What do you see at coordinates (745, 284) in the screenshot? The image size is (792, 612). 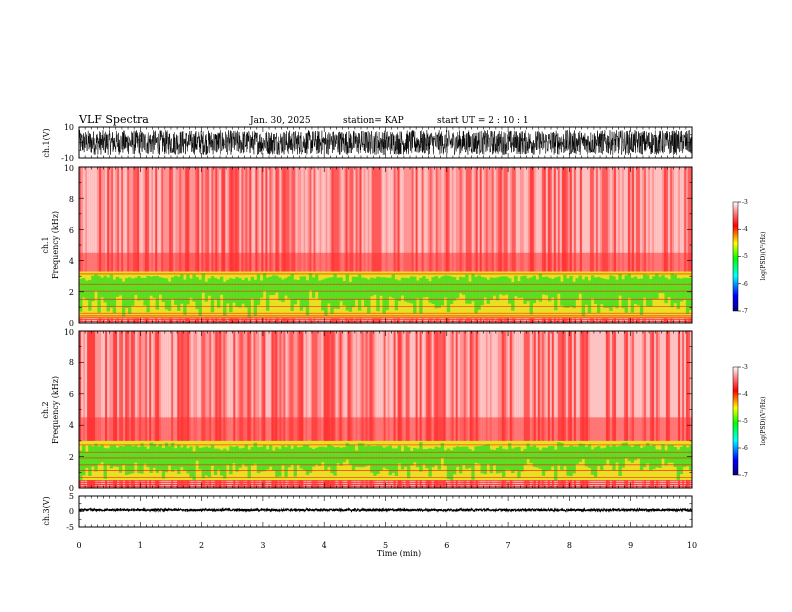 I see `ch1-cb-tick-m6: -6` at bounding box center [745, 284].